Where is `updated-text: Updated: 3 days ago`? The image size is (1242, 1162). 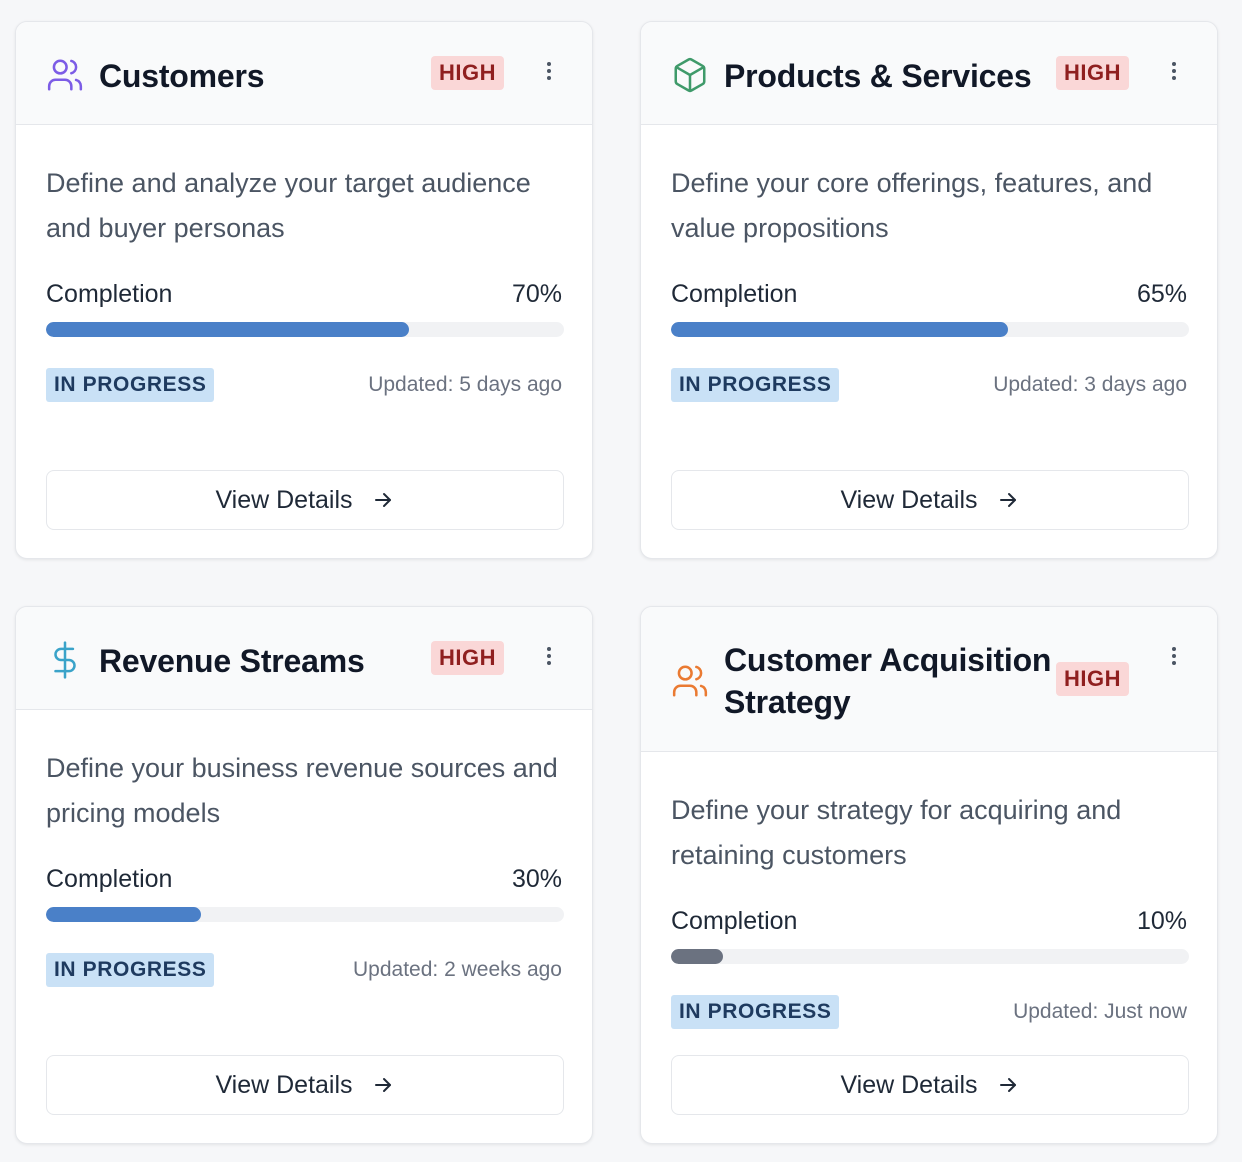 updated-text: Updated: 3 days ago is located at coordinates (1090, 384).